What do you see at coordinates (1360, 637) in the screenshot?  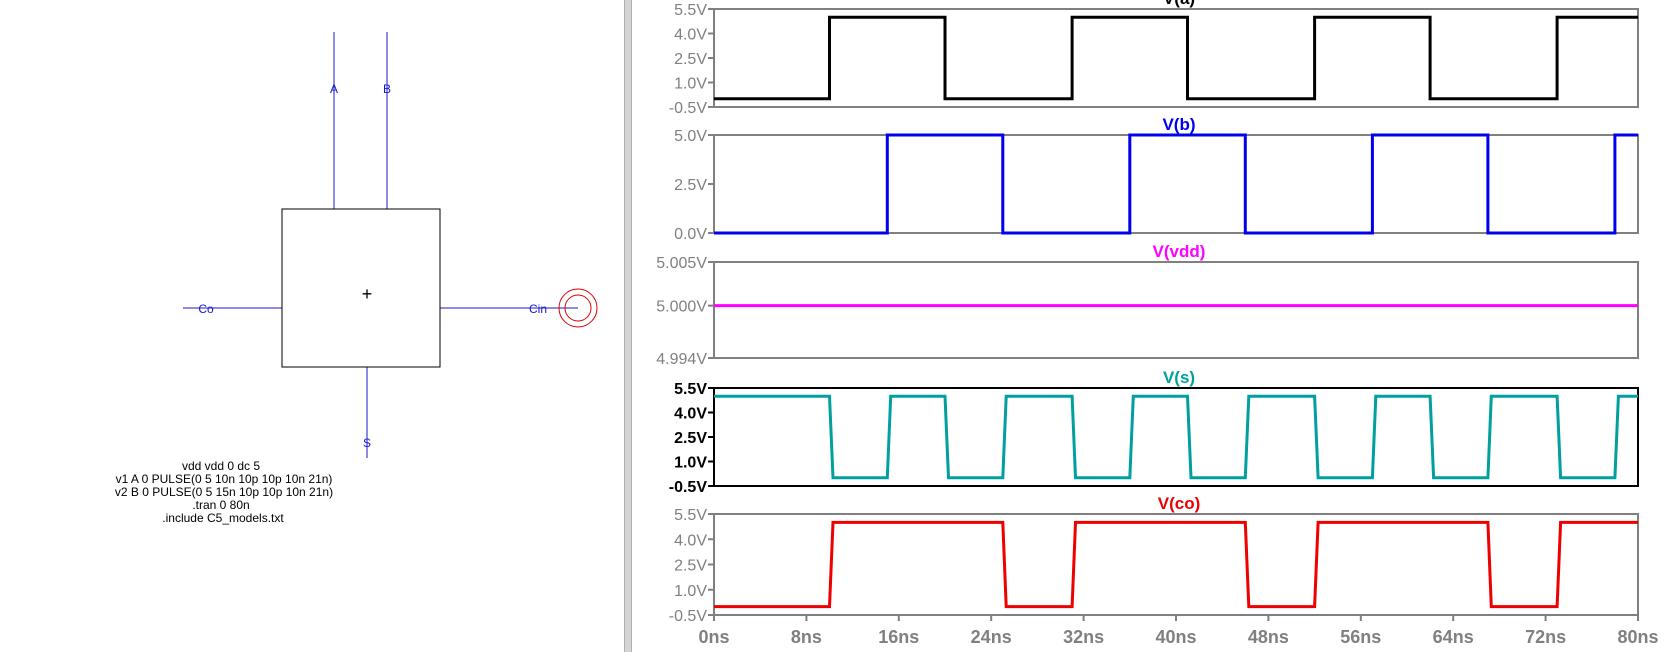 I see `x-tick-label: 56ns` at bounding box center [1360, 637].